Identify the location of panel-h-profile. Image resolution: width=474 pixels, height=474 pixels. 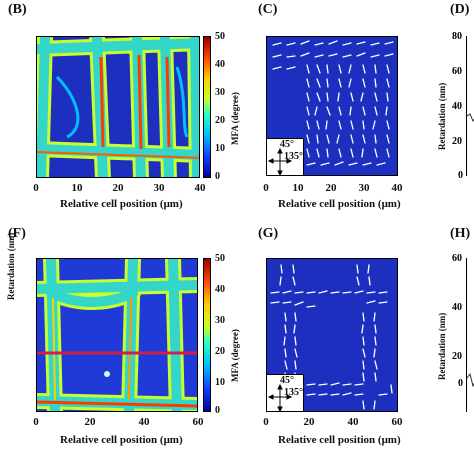
(470, 380).